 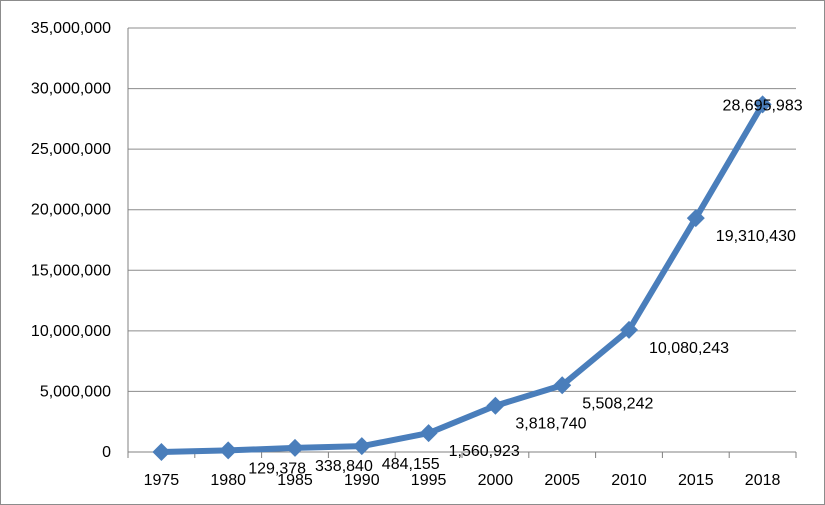 I want to click on y-tick-label: 20,000,000, so click(x=71, y=210).